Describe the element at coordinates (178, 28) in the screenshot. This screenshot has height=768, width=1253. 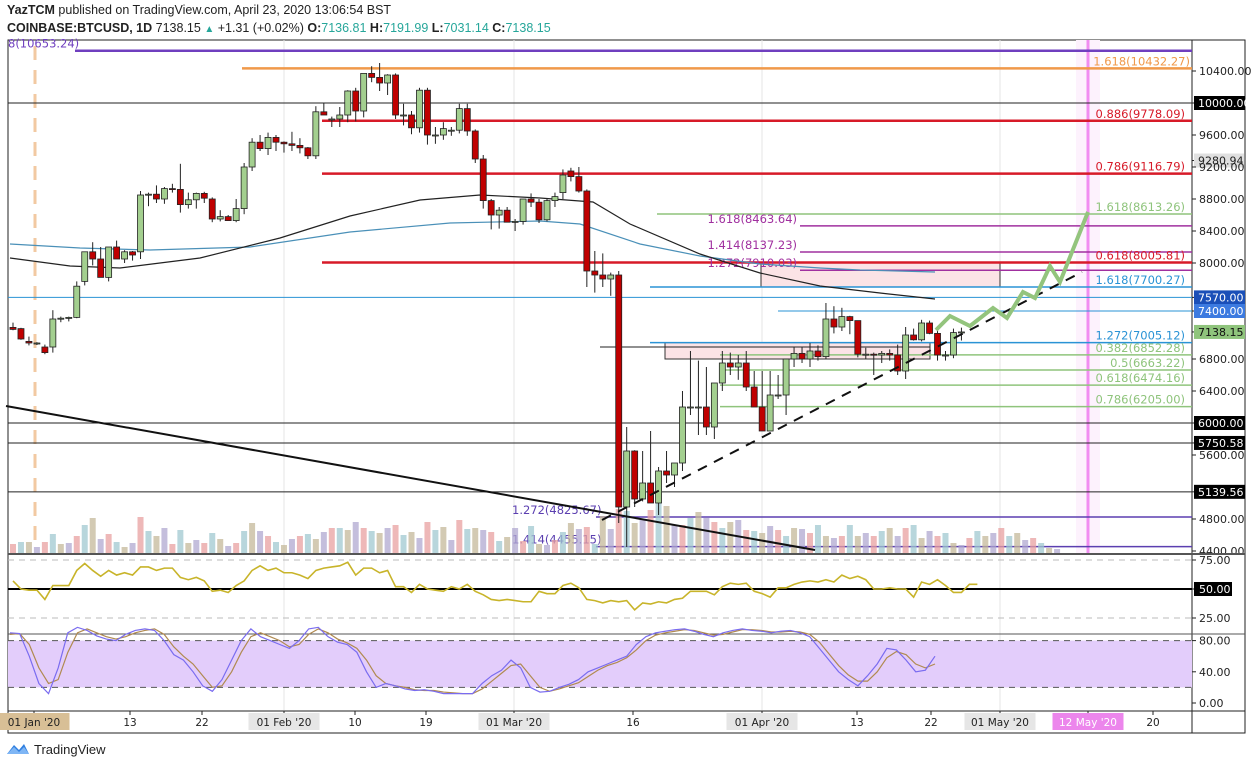
I see `last-price: 7138.15` at that location.